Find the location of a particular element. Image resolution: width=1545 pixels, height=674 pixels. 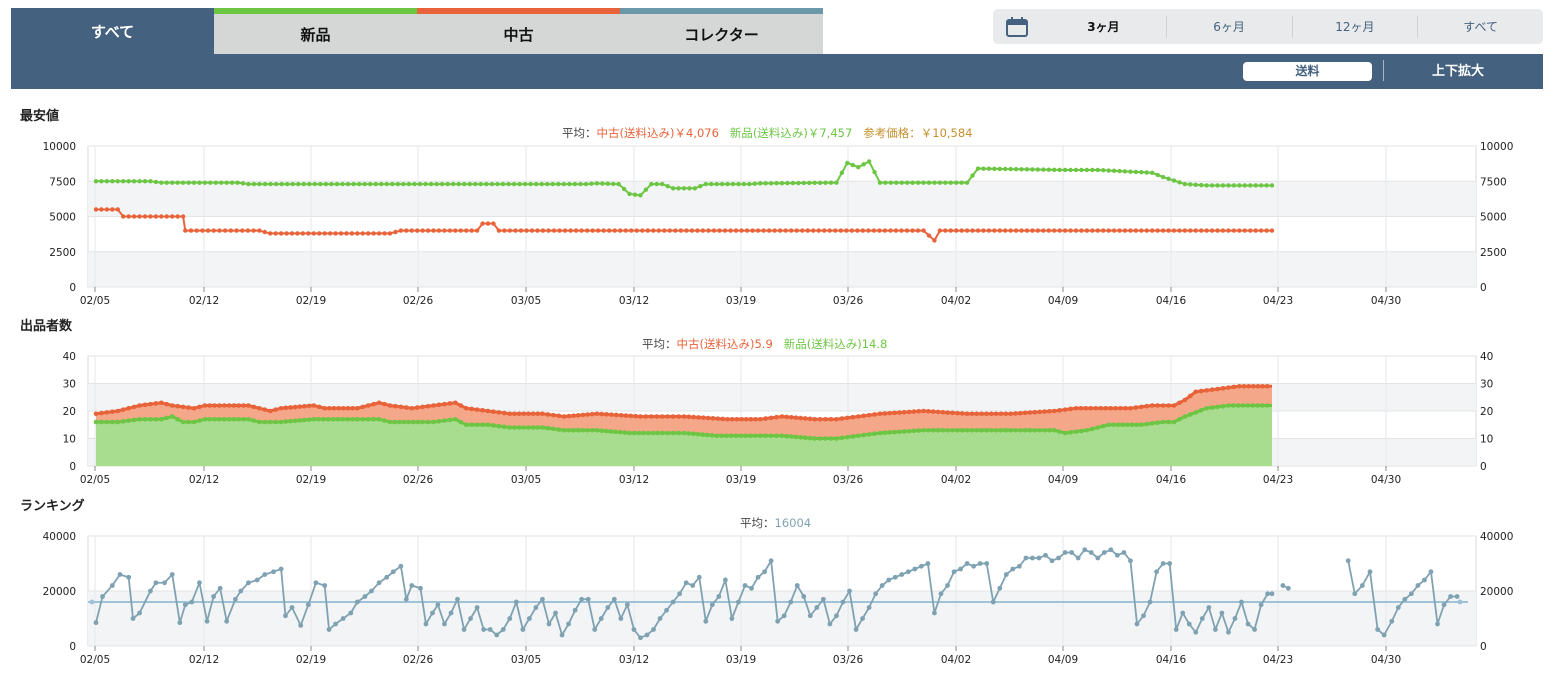

range-3-months: 3ヶ月 is located at coordinates (1103, 26).